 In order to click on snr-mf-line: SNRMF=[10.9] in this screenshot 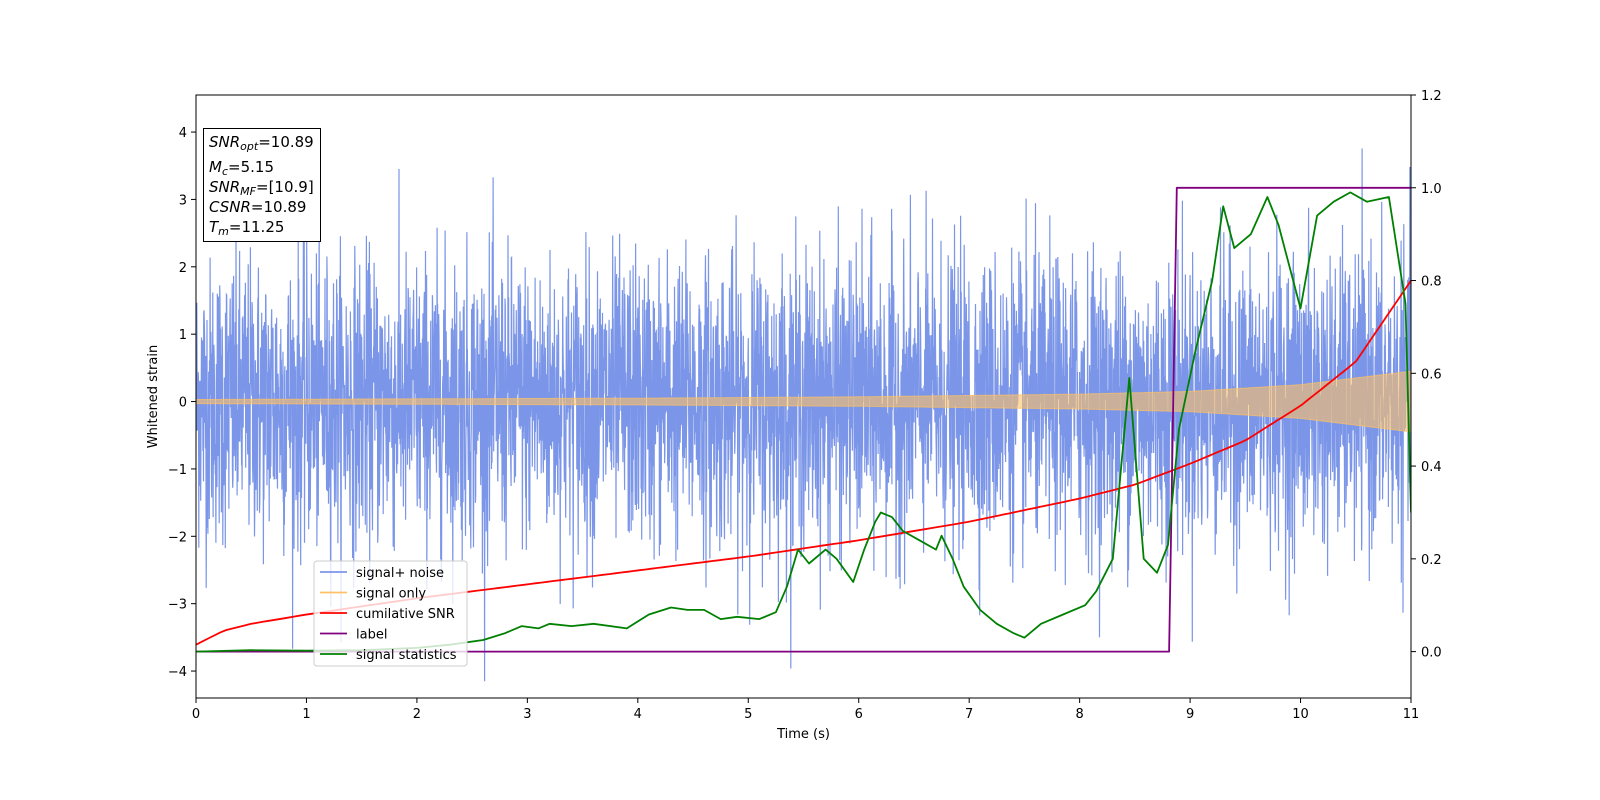, I will do `click(264, 187)`.